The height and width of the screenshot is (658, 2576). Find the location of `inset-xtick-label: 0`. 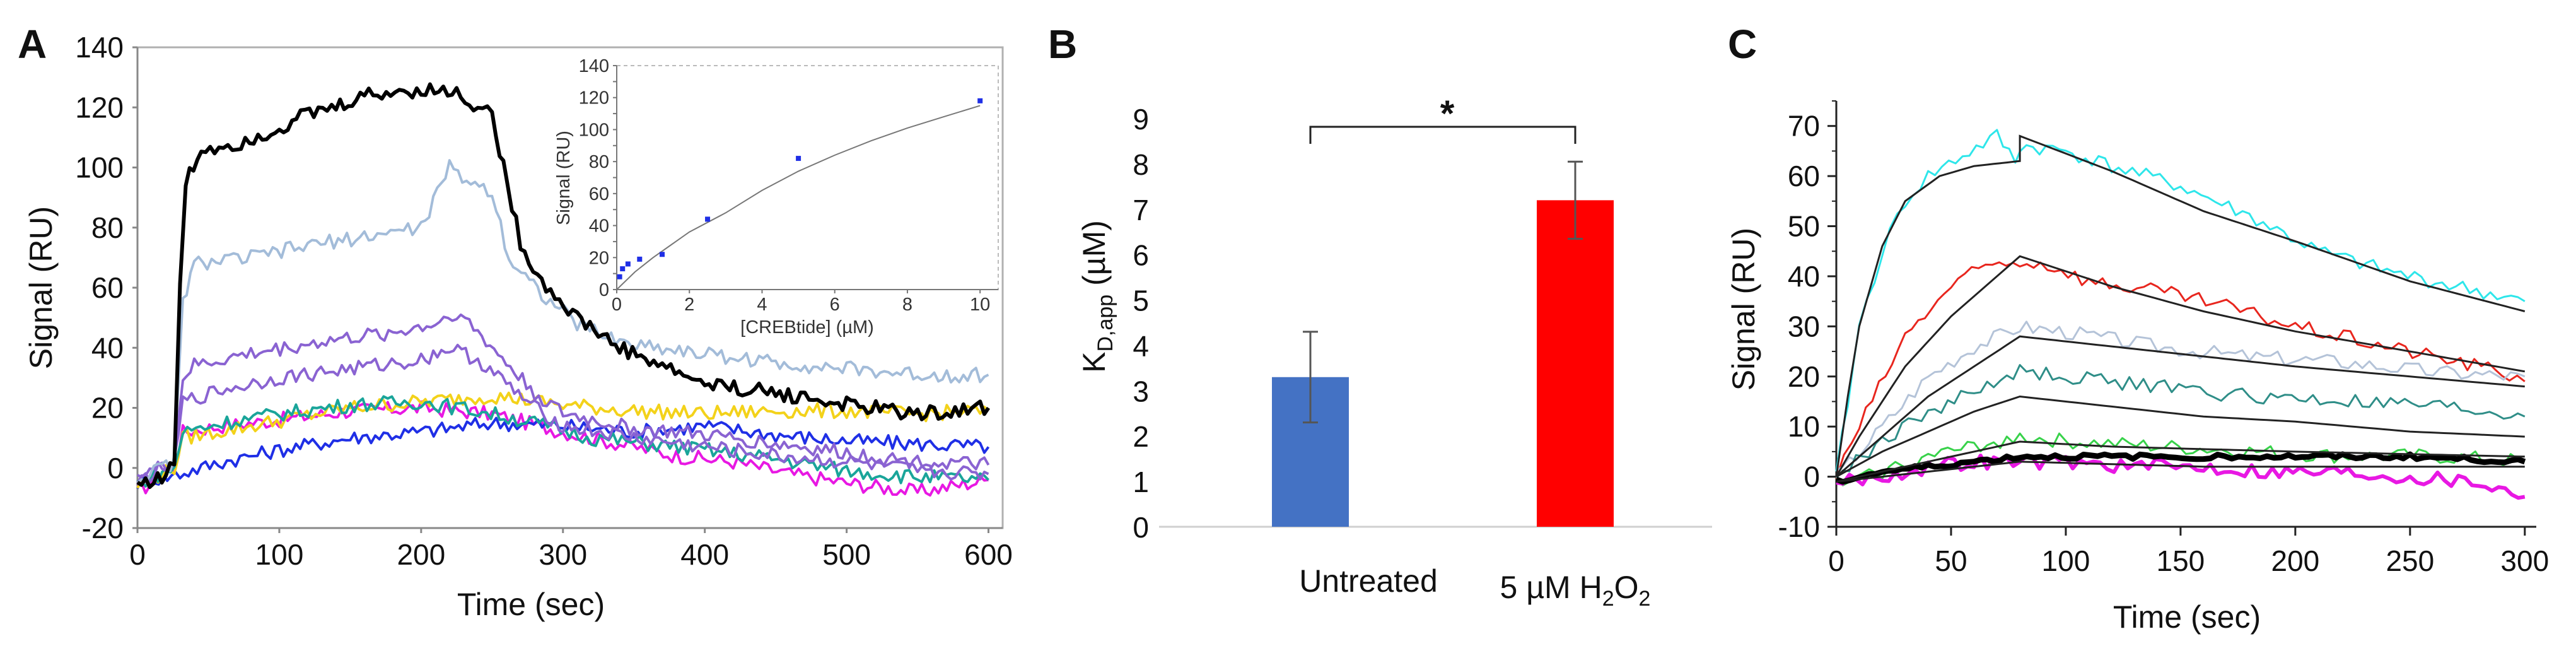

inset-xtick-label: 0 is located at coordinates (617, 305).